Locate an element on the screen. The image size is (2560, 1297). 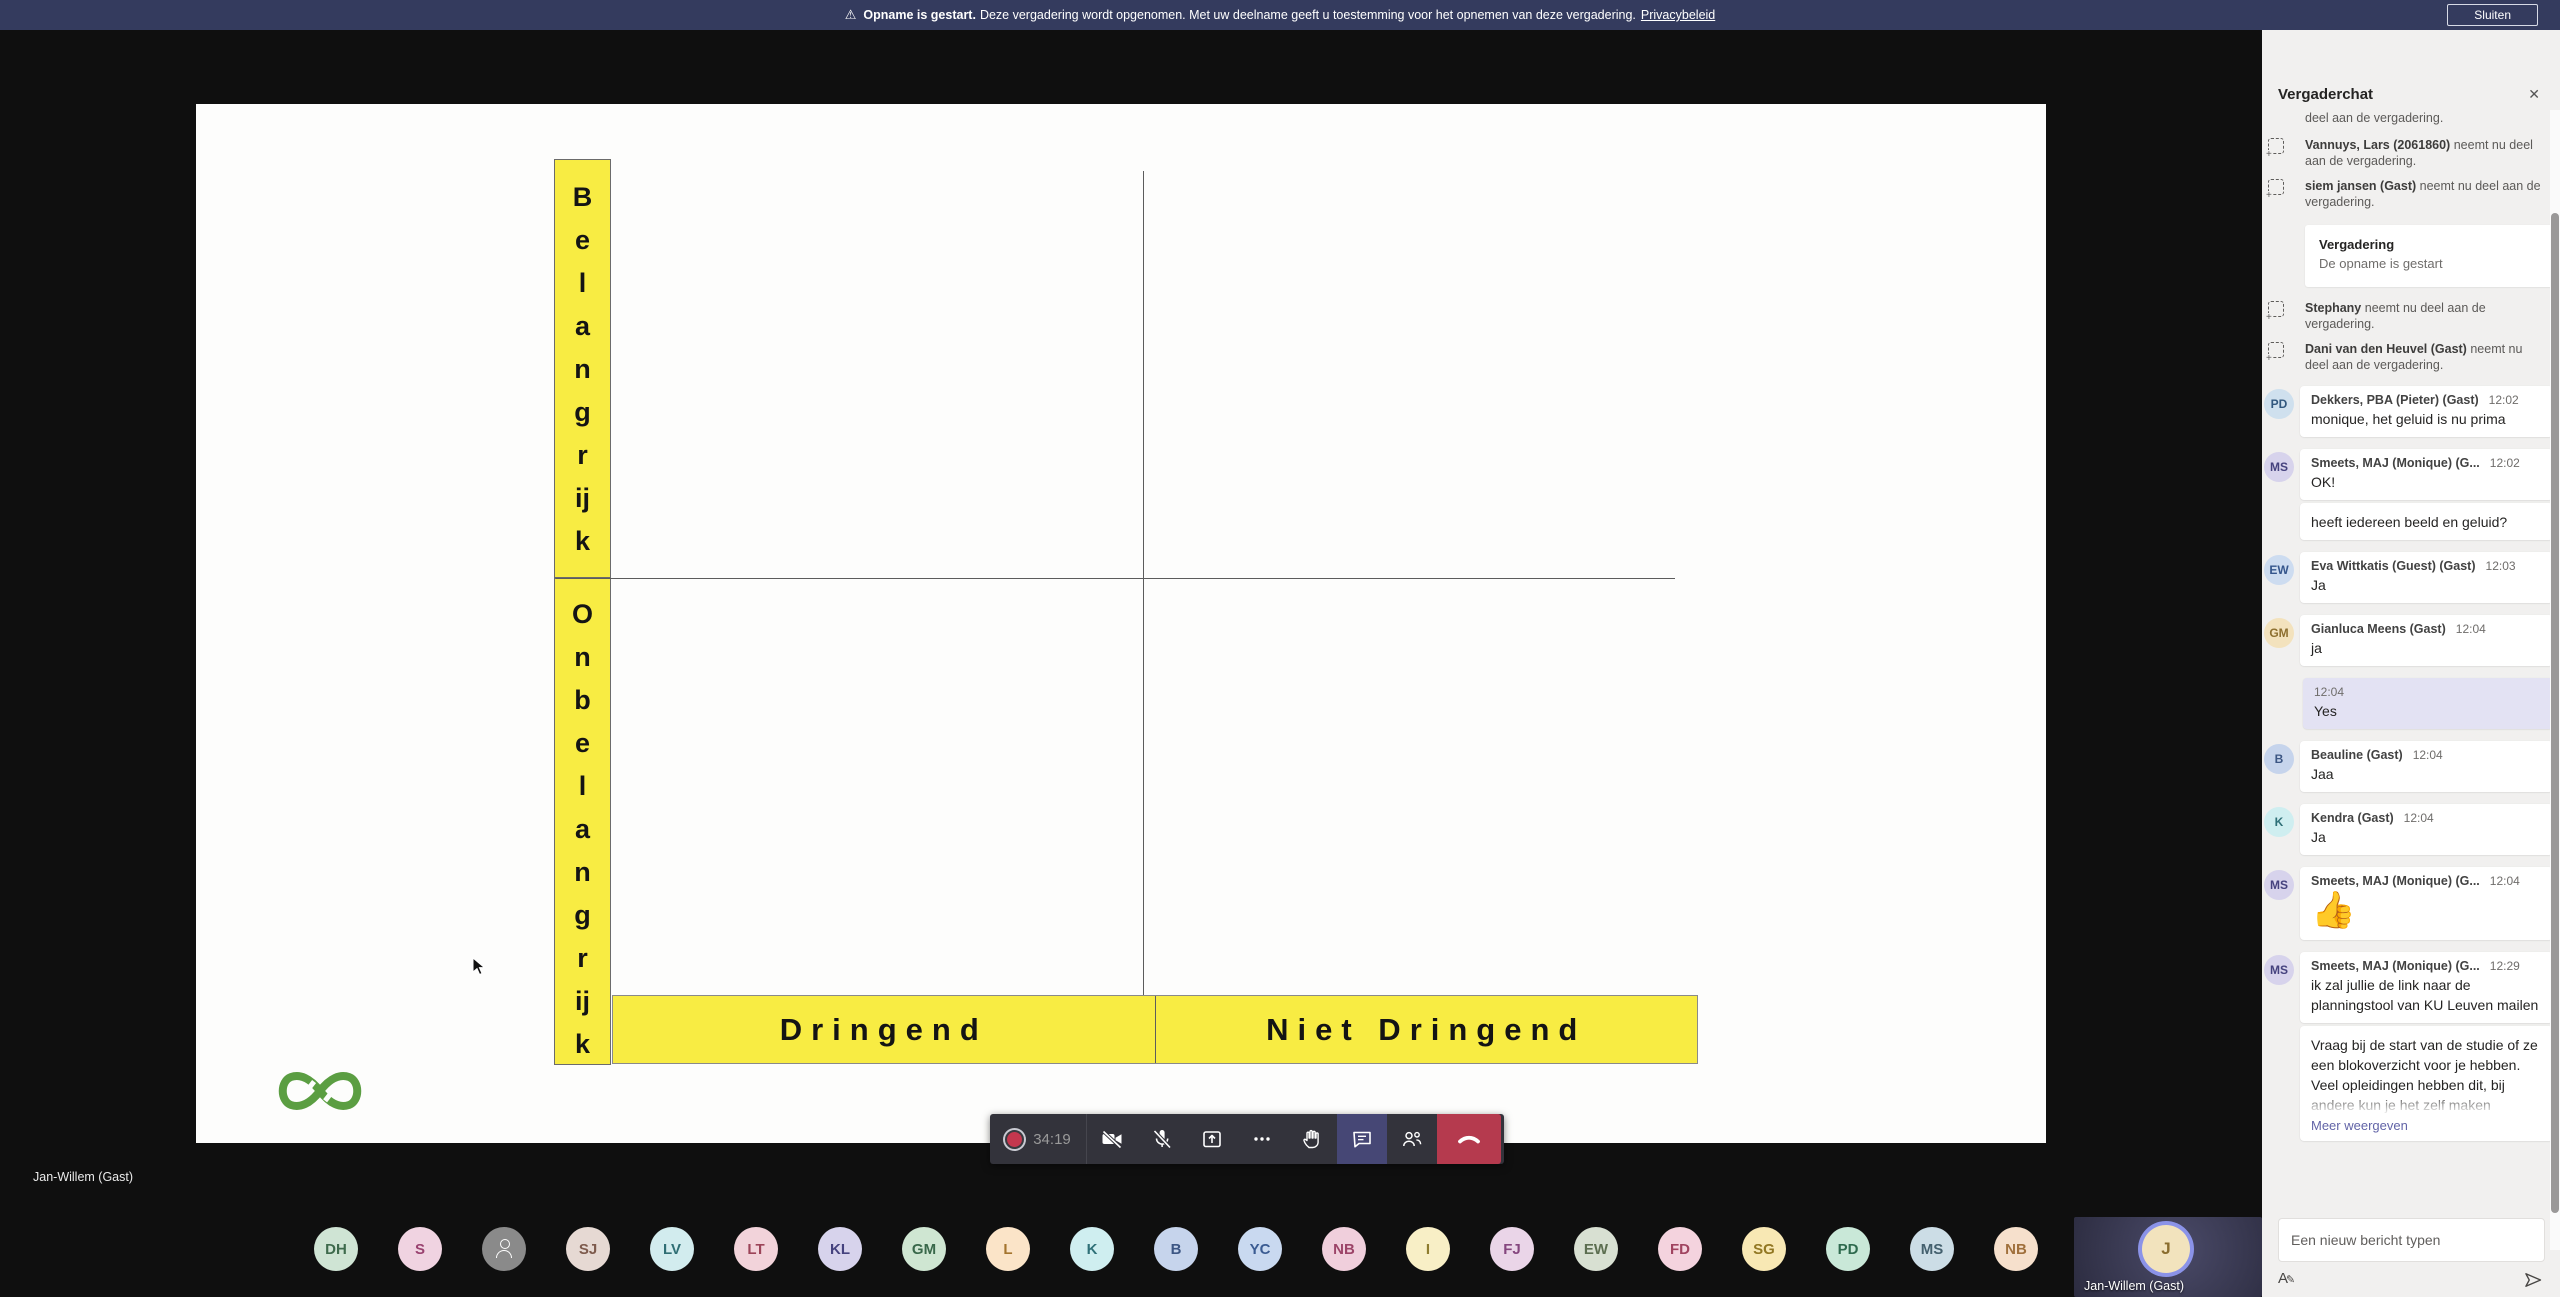
participant-avatar: MS is located at coordinates (1932, 1249).